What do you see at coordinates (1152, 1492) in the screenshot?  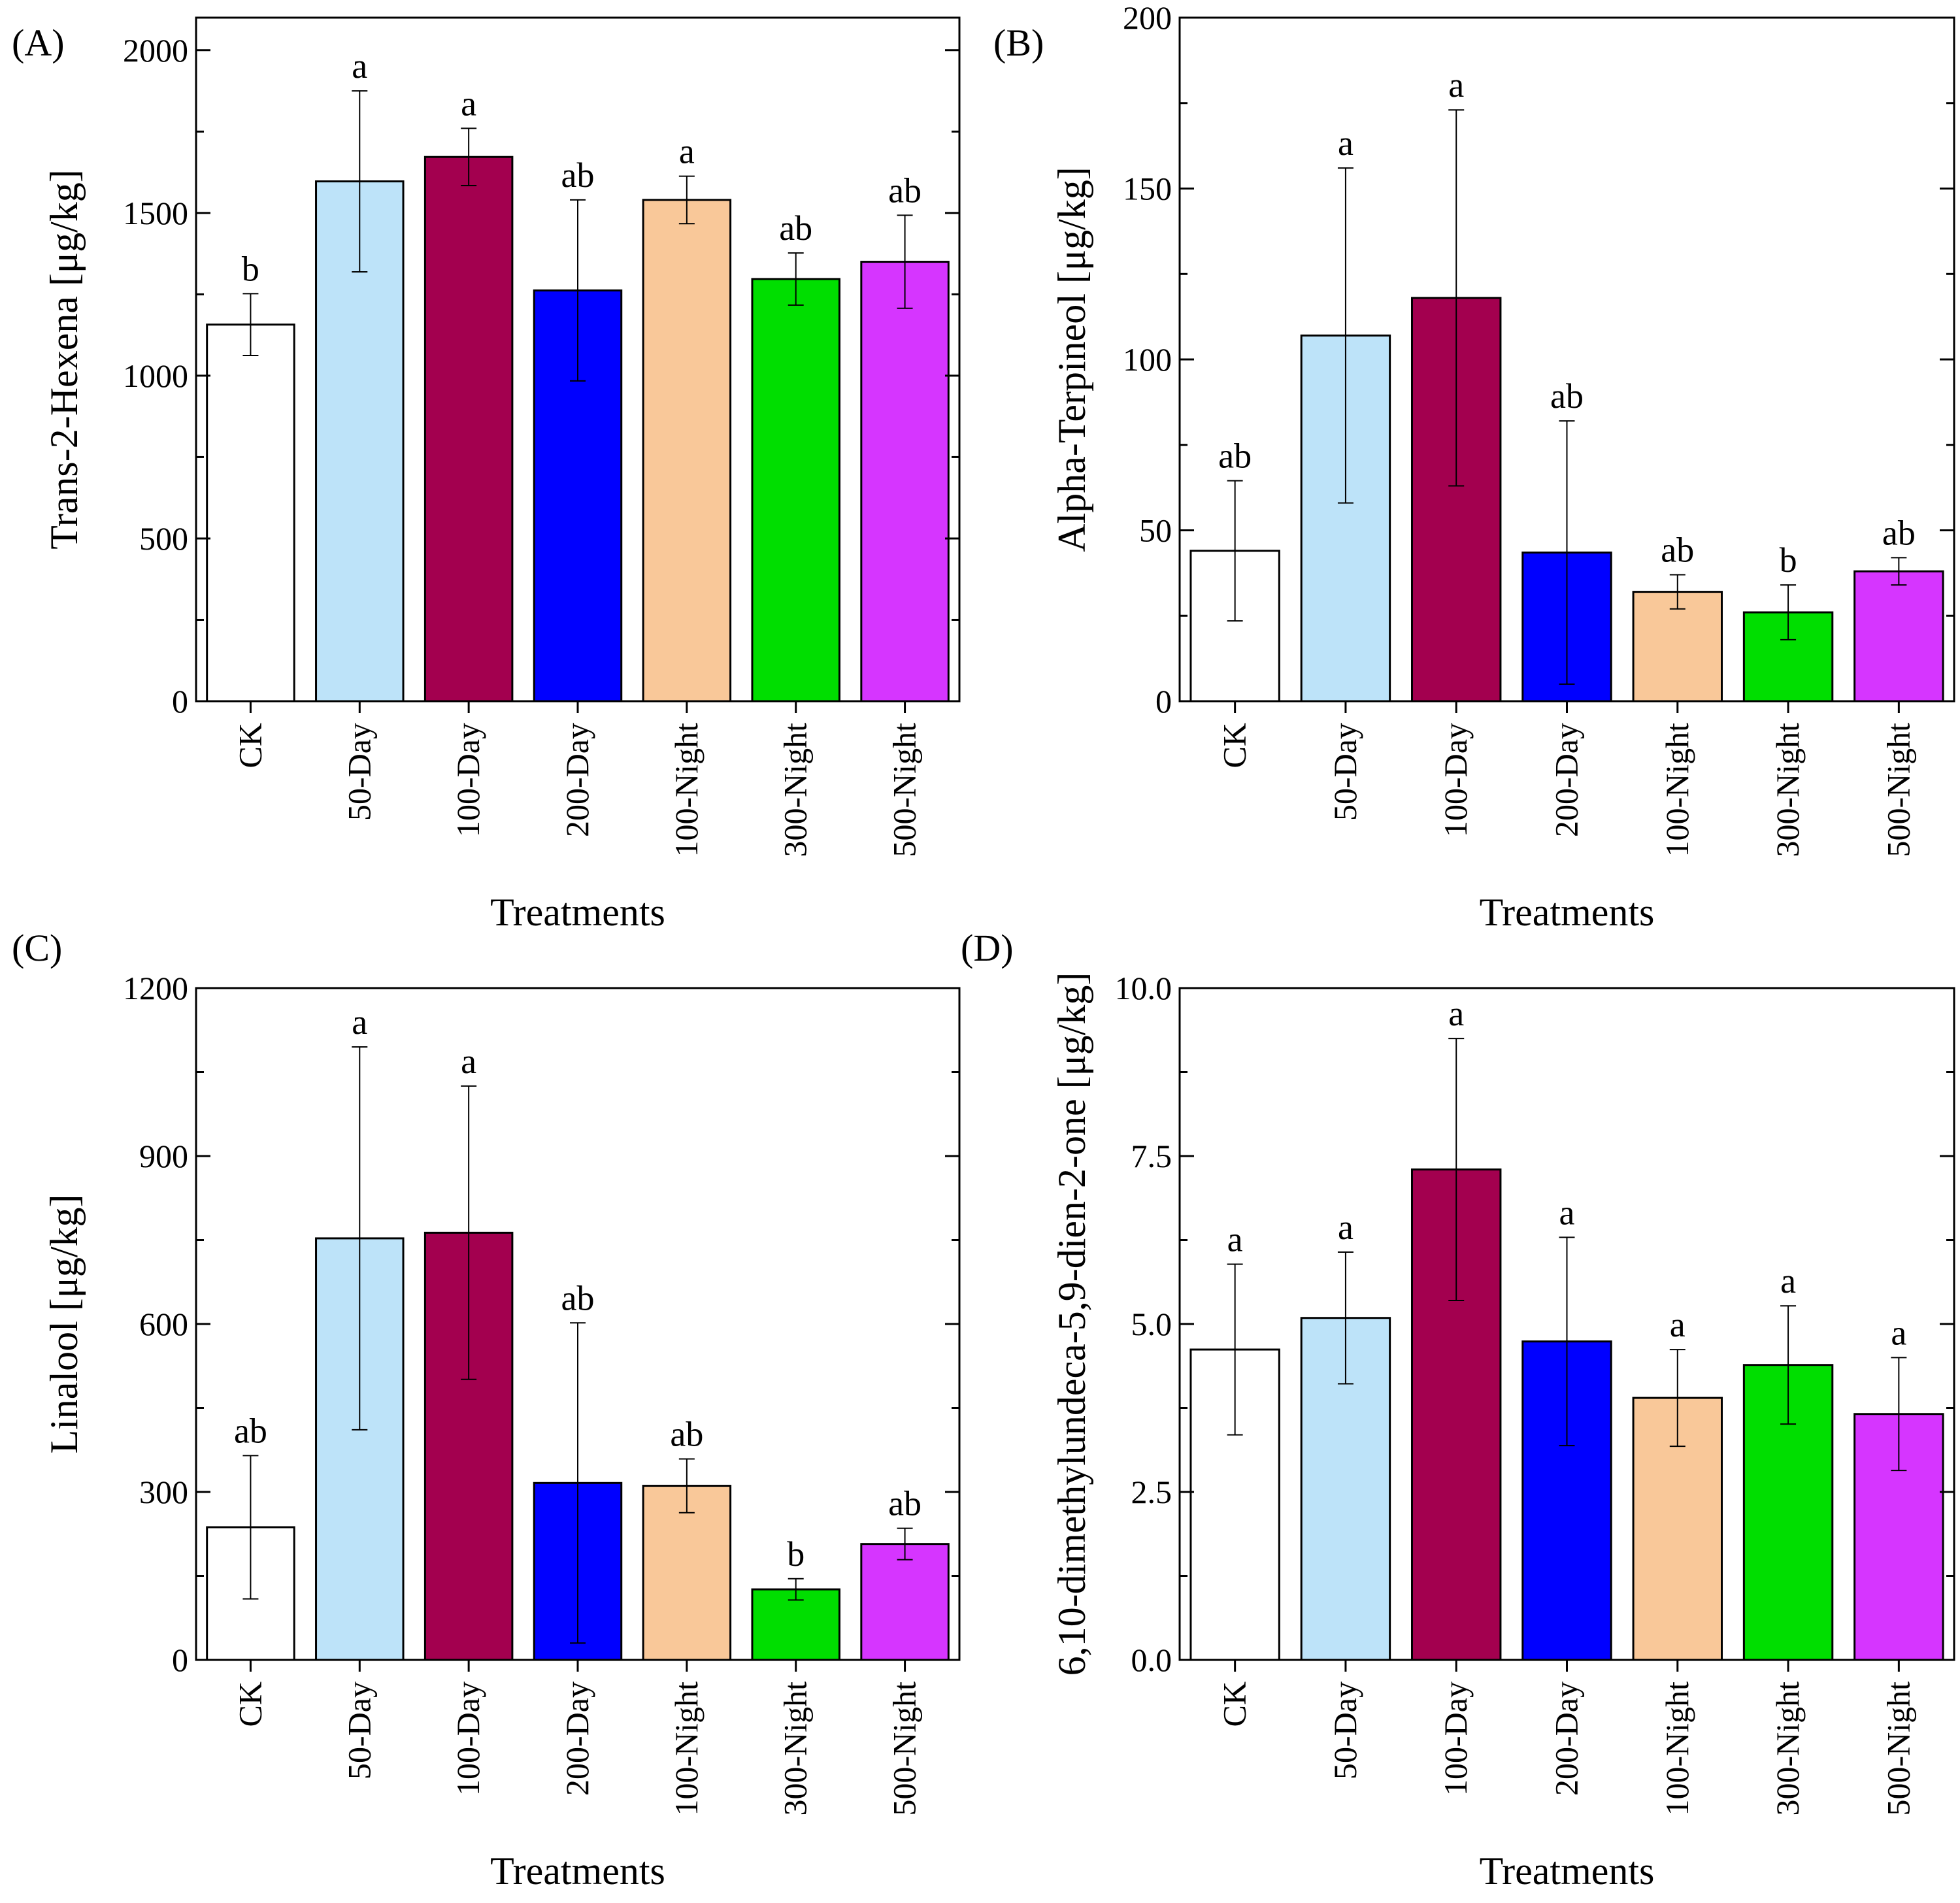 I see `y-tick-label: 2.5` at bounding box center [1152, 1492].